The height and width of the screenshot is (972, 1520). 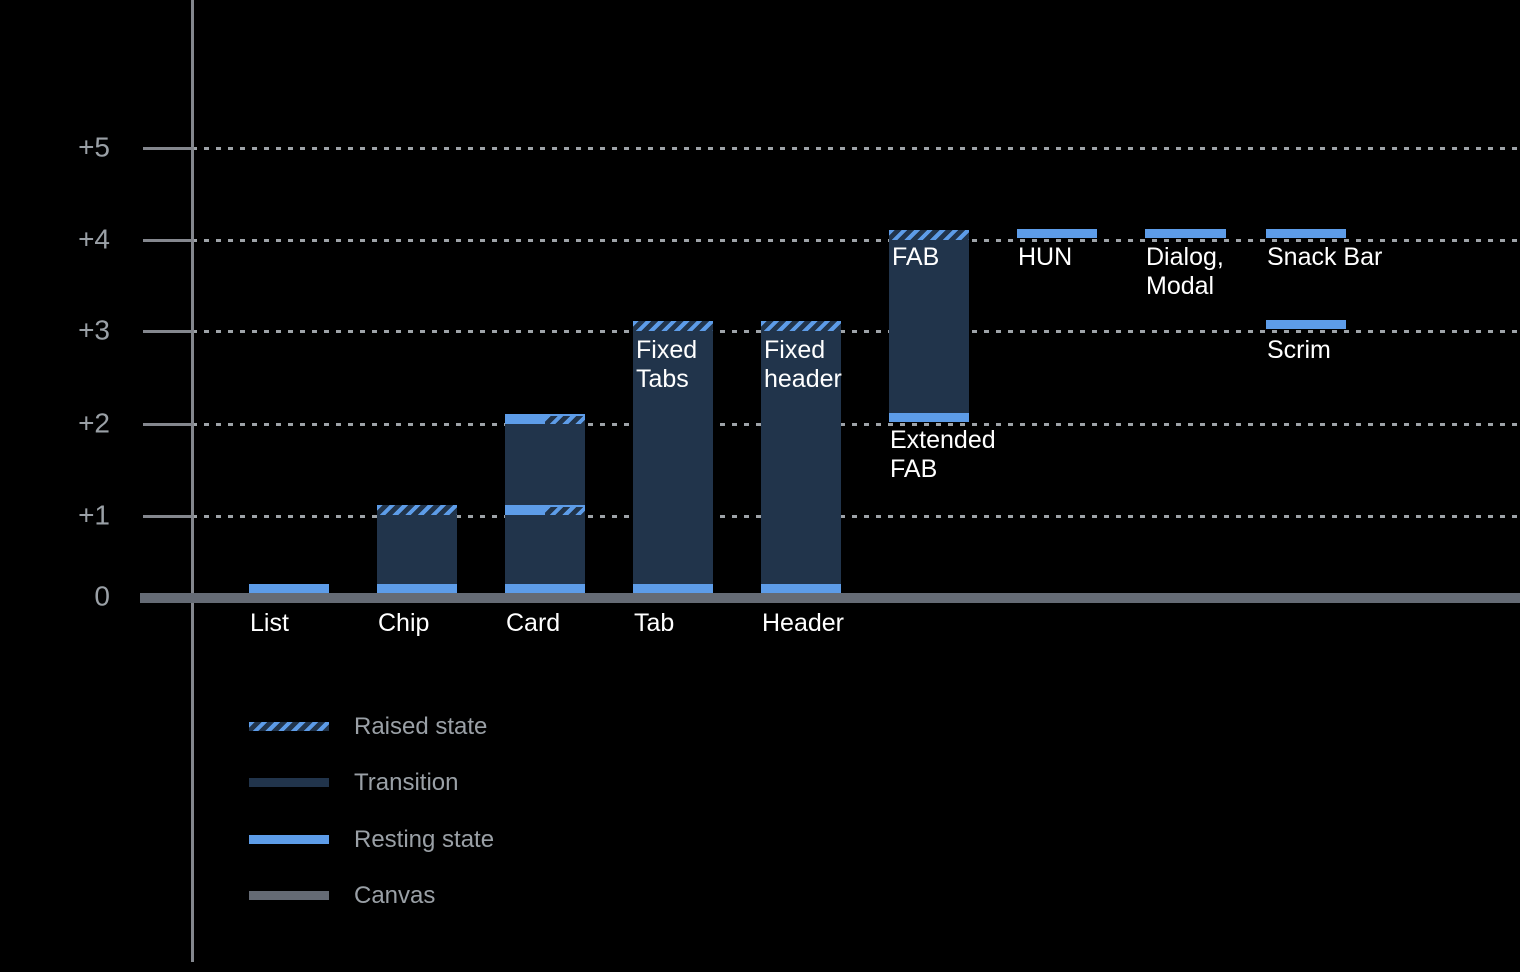 I want to click on tab-inner-label: Fixed Tabs, so click(x=667, y=364).